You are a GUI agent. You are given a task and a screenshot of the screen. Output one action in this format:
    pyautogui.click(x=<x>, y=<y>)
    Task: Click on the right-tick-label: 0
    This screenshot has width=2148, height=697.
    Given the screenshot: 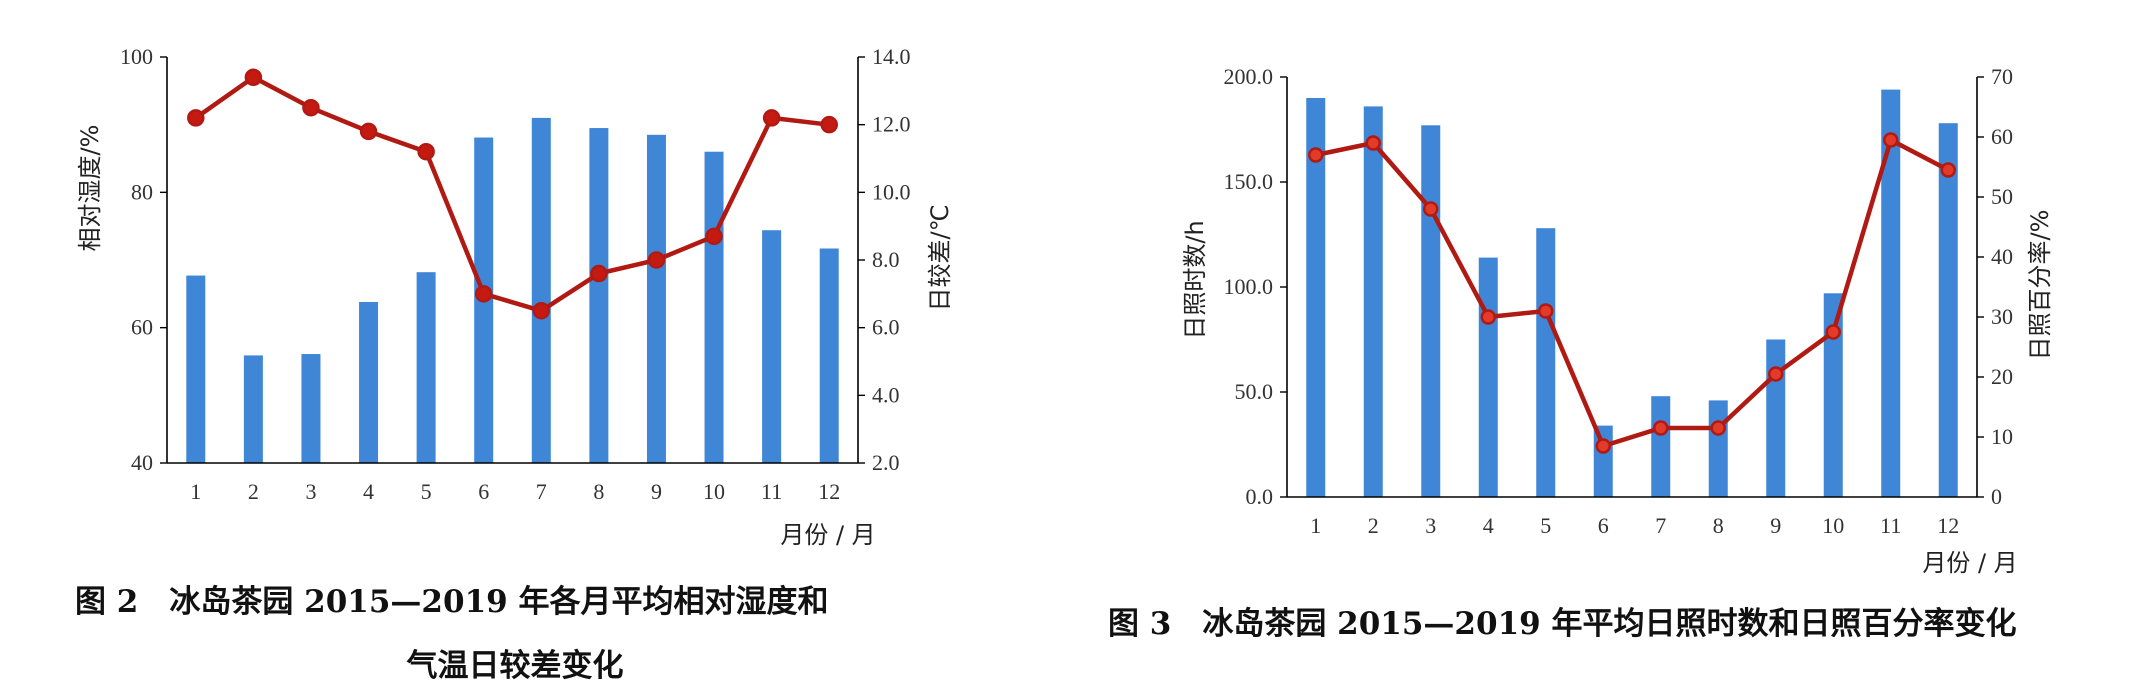 What is the action you would take?
    pyautogui.click(x=1996, y=496)
    